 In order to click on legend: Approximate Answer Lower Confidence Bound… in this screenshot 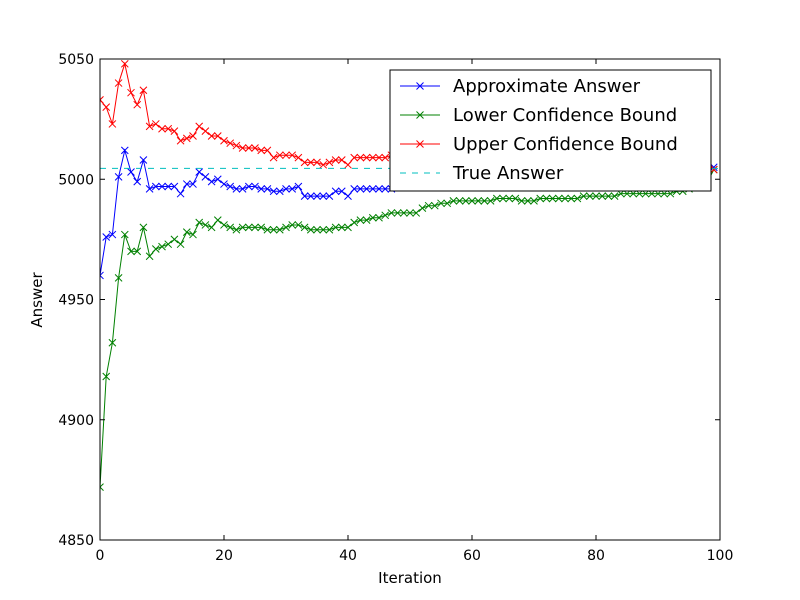, I will do `click(550, 130)`.